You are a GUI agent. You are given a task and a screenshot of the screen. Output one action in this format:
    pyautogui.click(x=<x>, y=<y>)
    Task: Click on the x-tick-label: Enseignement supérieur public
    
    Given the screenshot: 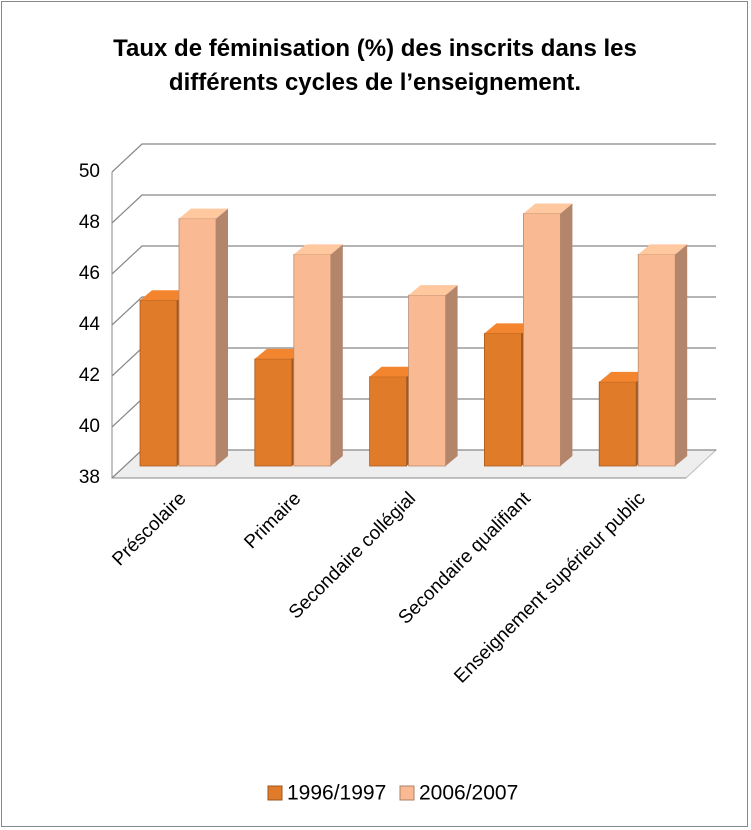 What is the action you would take?
    pyautogui.click(x=549, y=587)
    